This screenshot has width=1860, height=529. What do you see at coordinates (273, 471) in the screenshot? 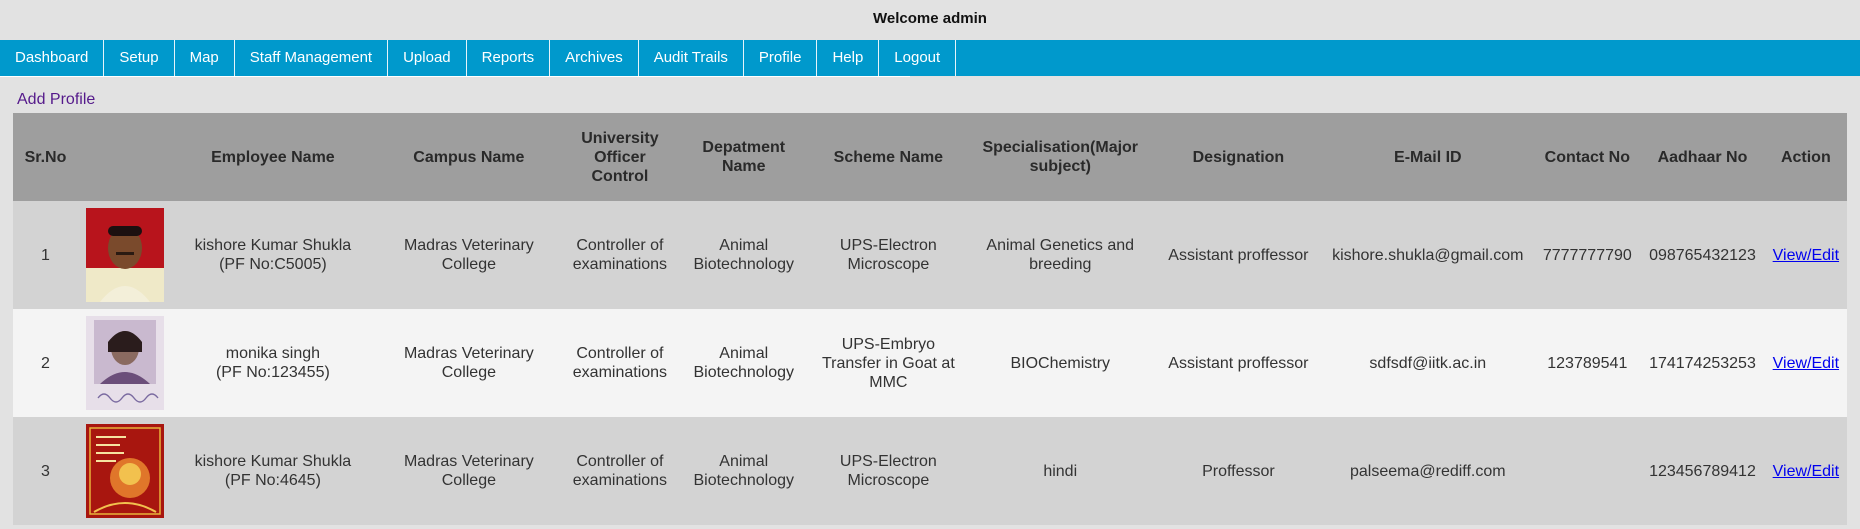
I see `employee-name-cell: kishore Kumar Shukla (PF No:4645)` at bounding box center [273, 471].